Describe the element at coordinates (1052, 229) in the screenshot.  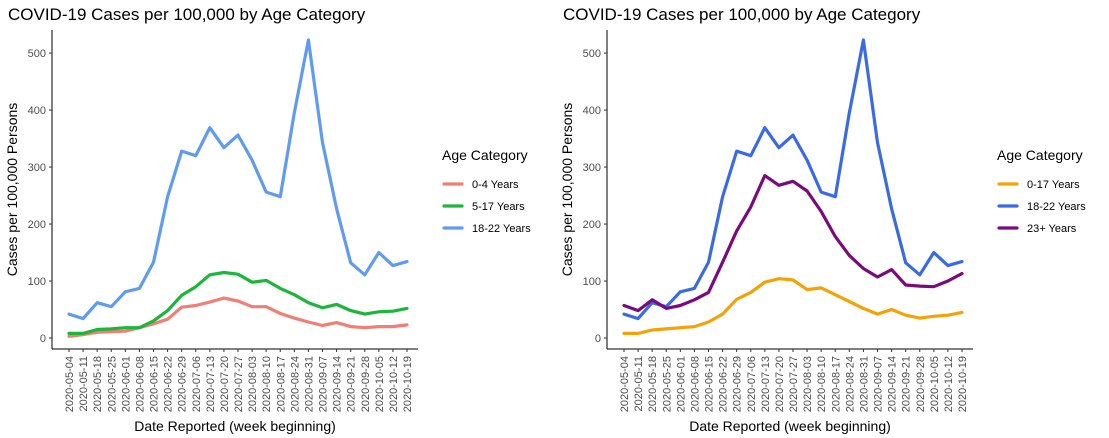
I see `legend-label: 23+ Years` at that location.